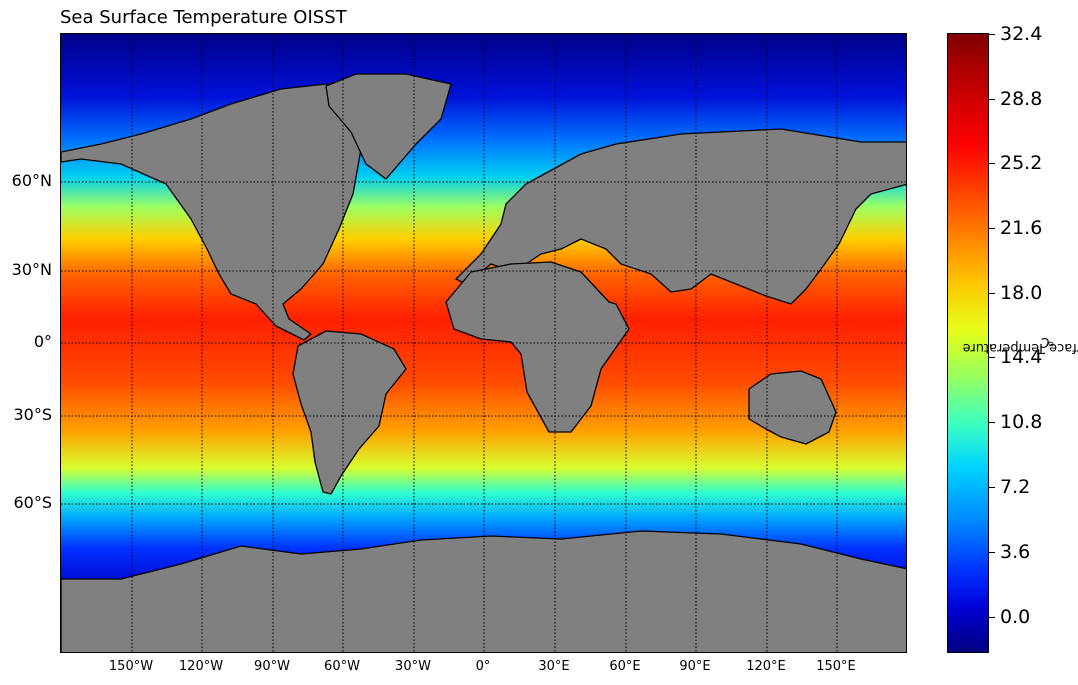 This screenshot has width=1078, height=685. What do you see at coordinates (1021, 357) in the screenshot?
I see `colorbar-tick-label: 14.4` at bounding box center [1021, 357].